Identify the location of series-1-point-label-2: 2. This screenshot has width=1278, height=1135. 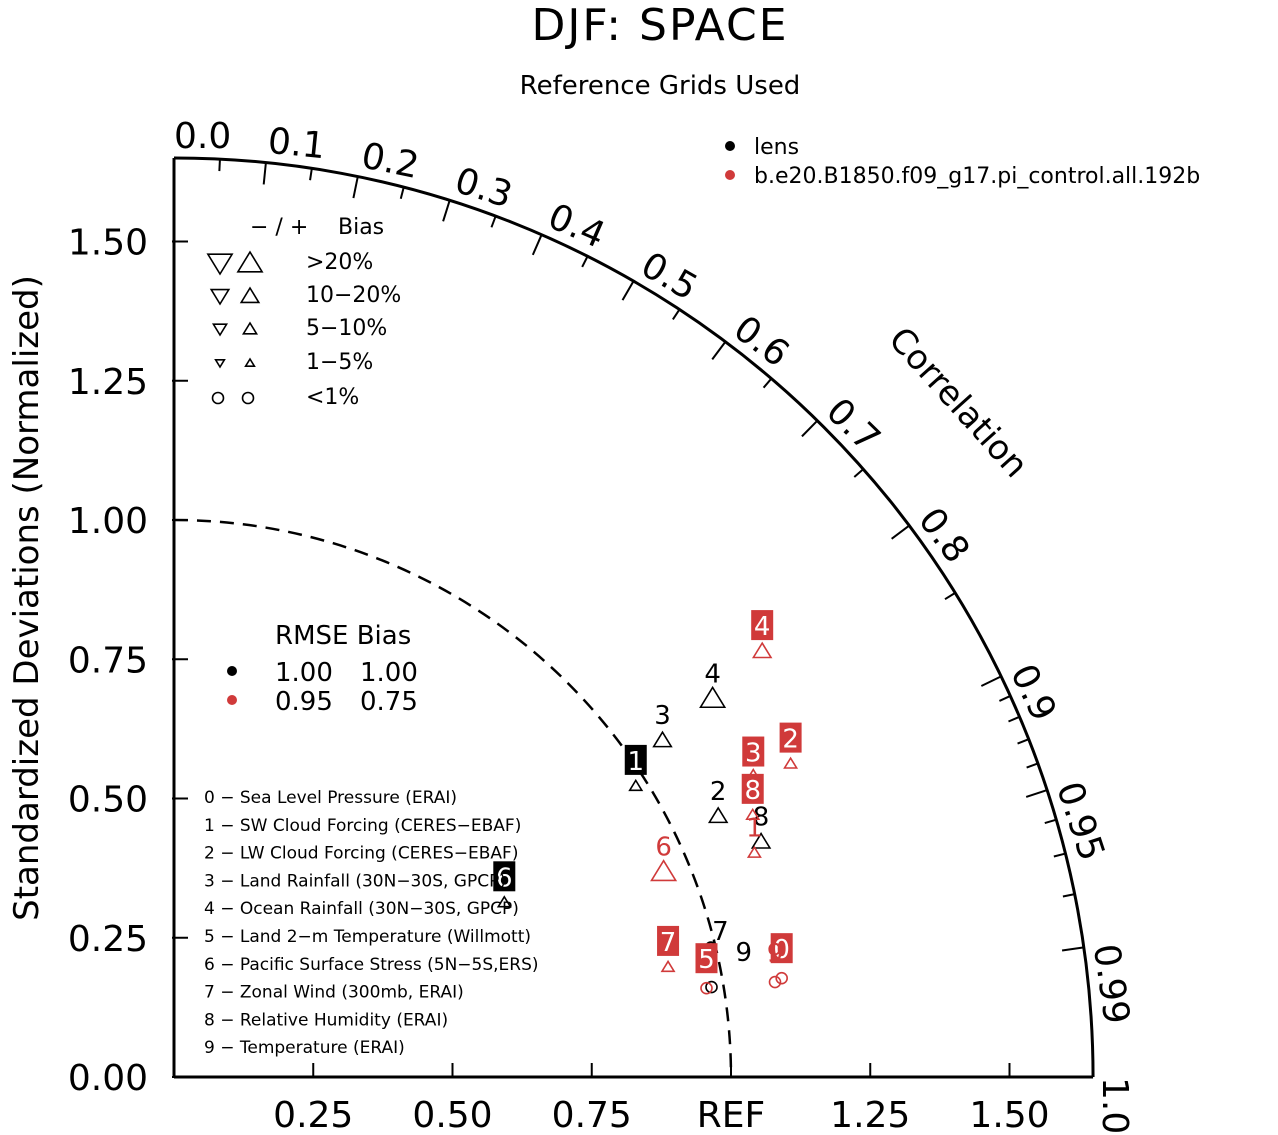
(790, 740).